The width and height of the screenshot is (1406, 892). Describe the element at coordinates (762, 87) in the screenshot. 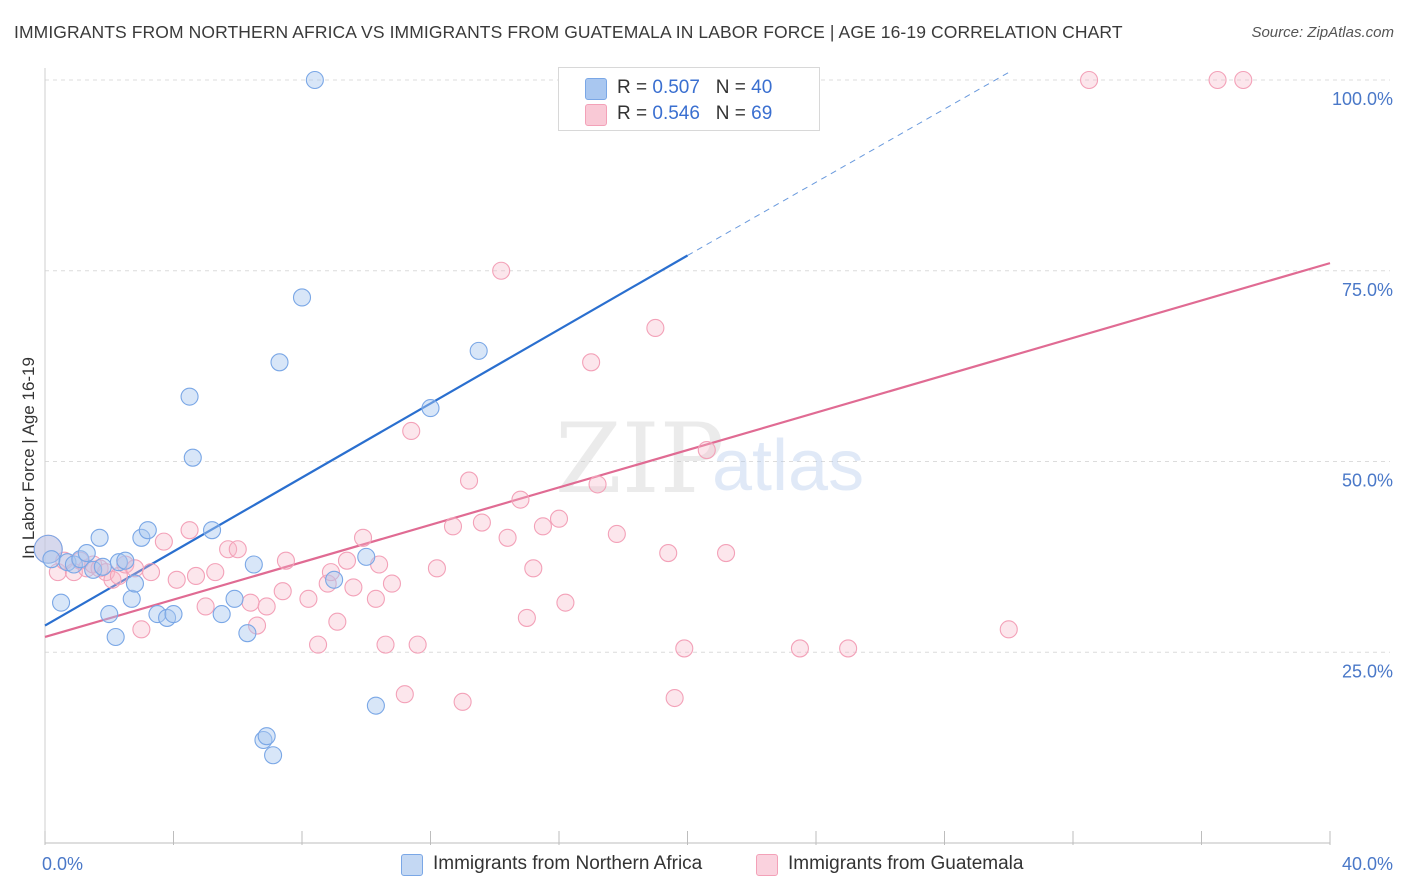

I see `legend-n-value: 40` at that location.